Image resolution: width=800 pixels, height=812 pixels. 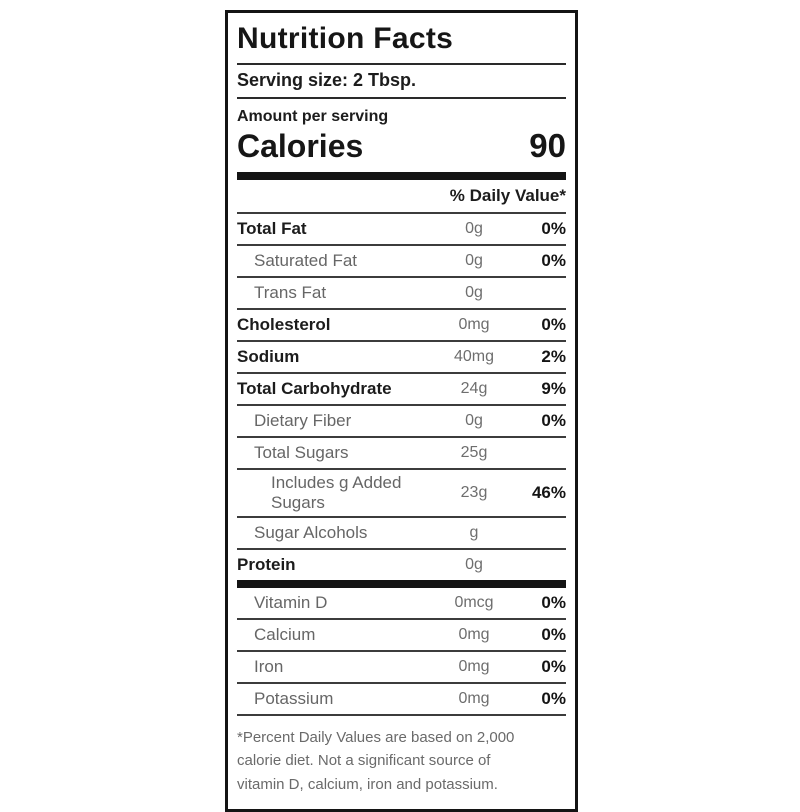 What do you see at coordinates (401, 64) in the screenshot?
I see `divider-under-title` at bounding box center [401, 64].